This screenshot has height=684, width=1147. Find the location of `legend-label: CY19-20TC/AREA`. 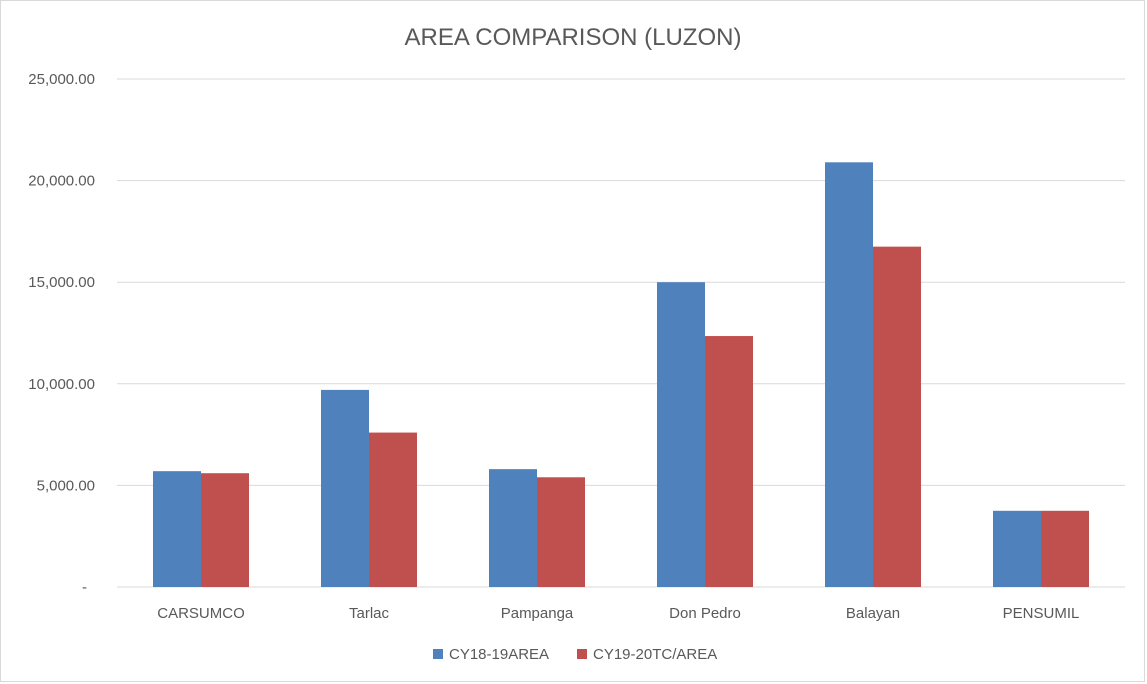

legend-label: CY19-20TC/AREA is located at coordinates (655, 654).